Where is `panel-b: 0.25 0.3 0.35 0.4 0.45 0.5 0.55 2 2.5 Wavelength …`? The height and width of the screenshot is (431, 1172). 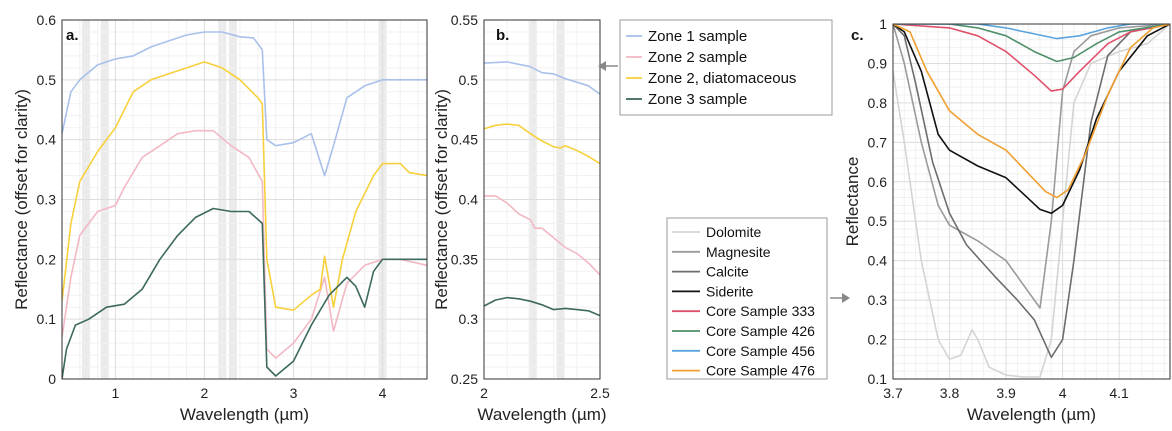
panel-b: 0.25 0.3 0.35 0.4 0.45 0.5 0.55 2 2.5 Wavelength … is located at coordinates (521, 218).